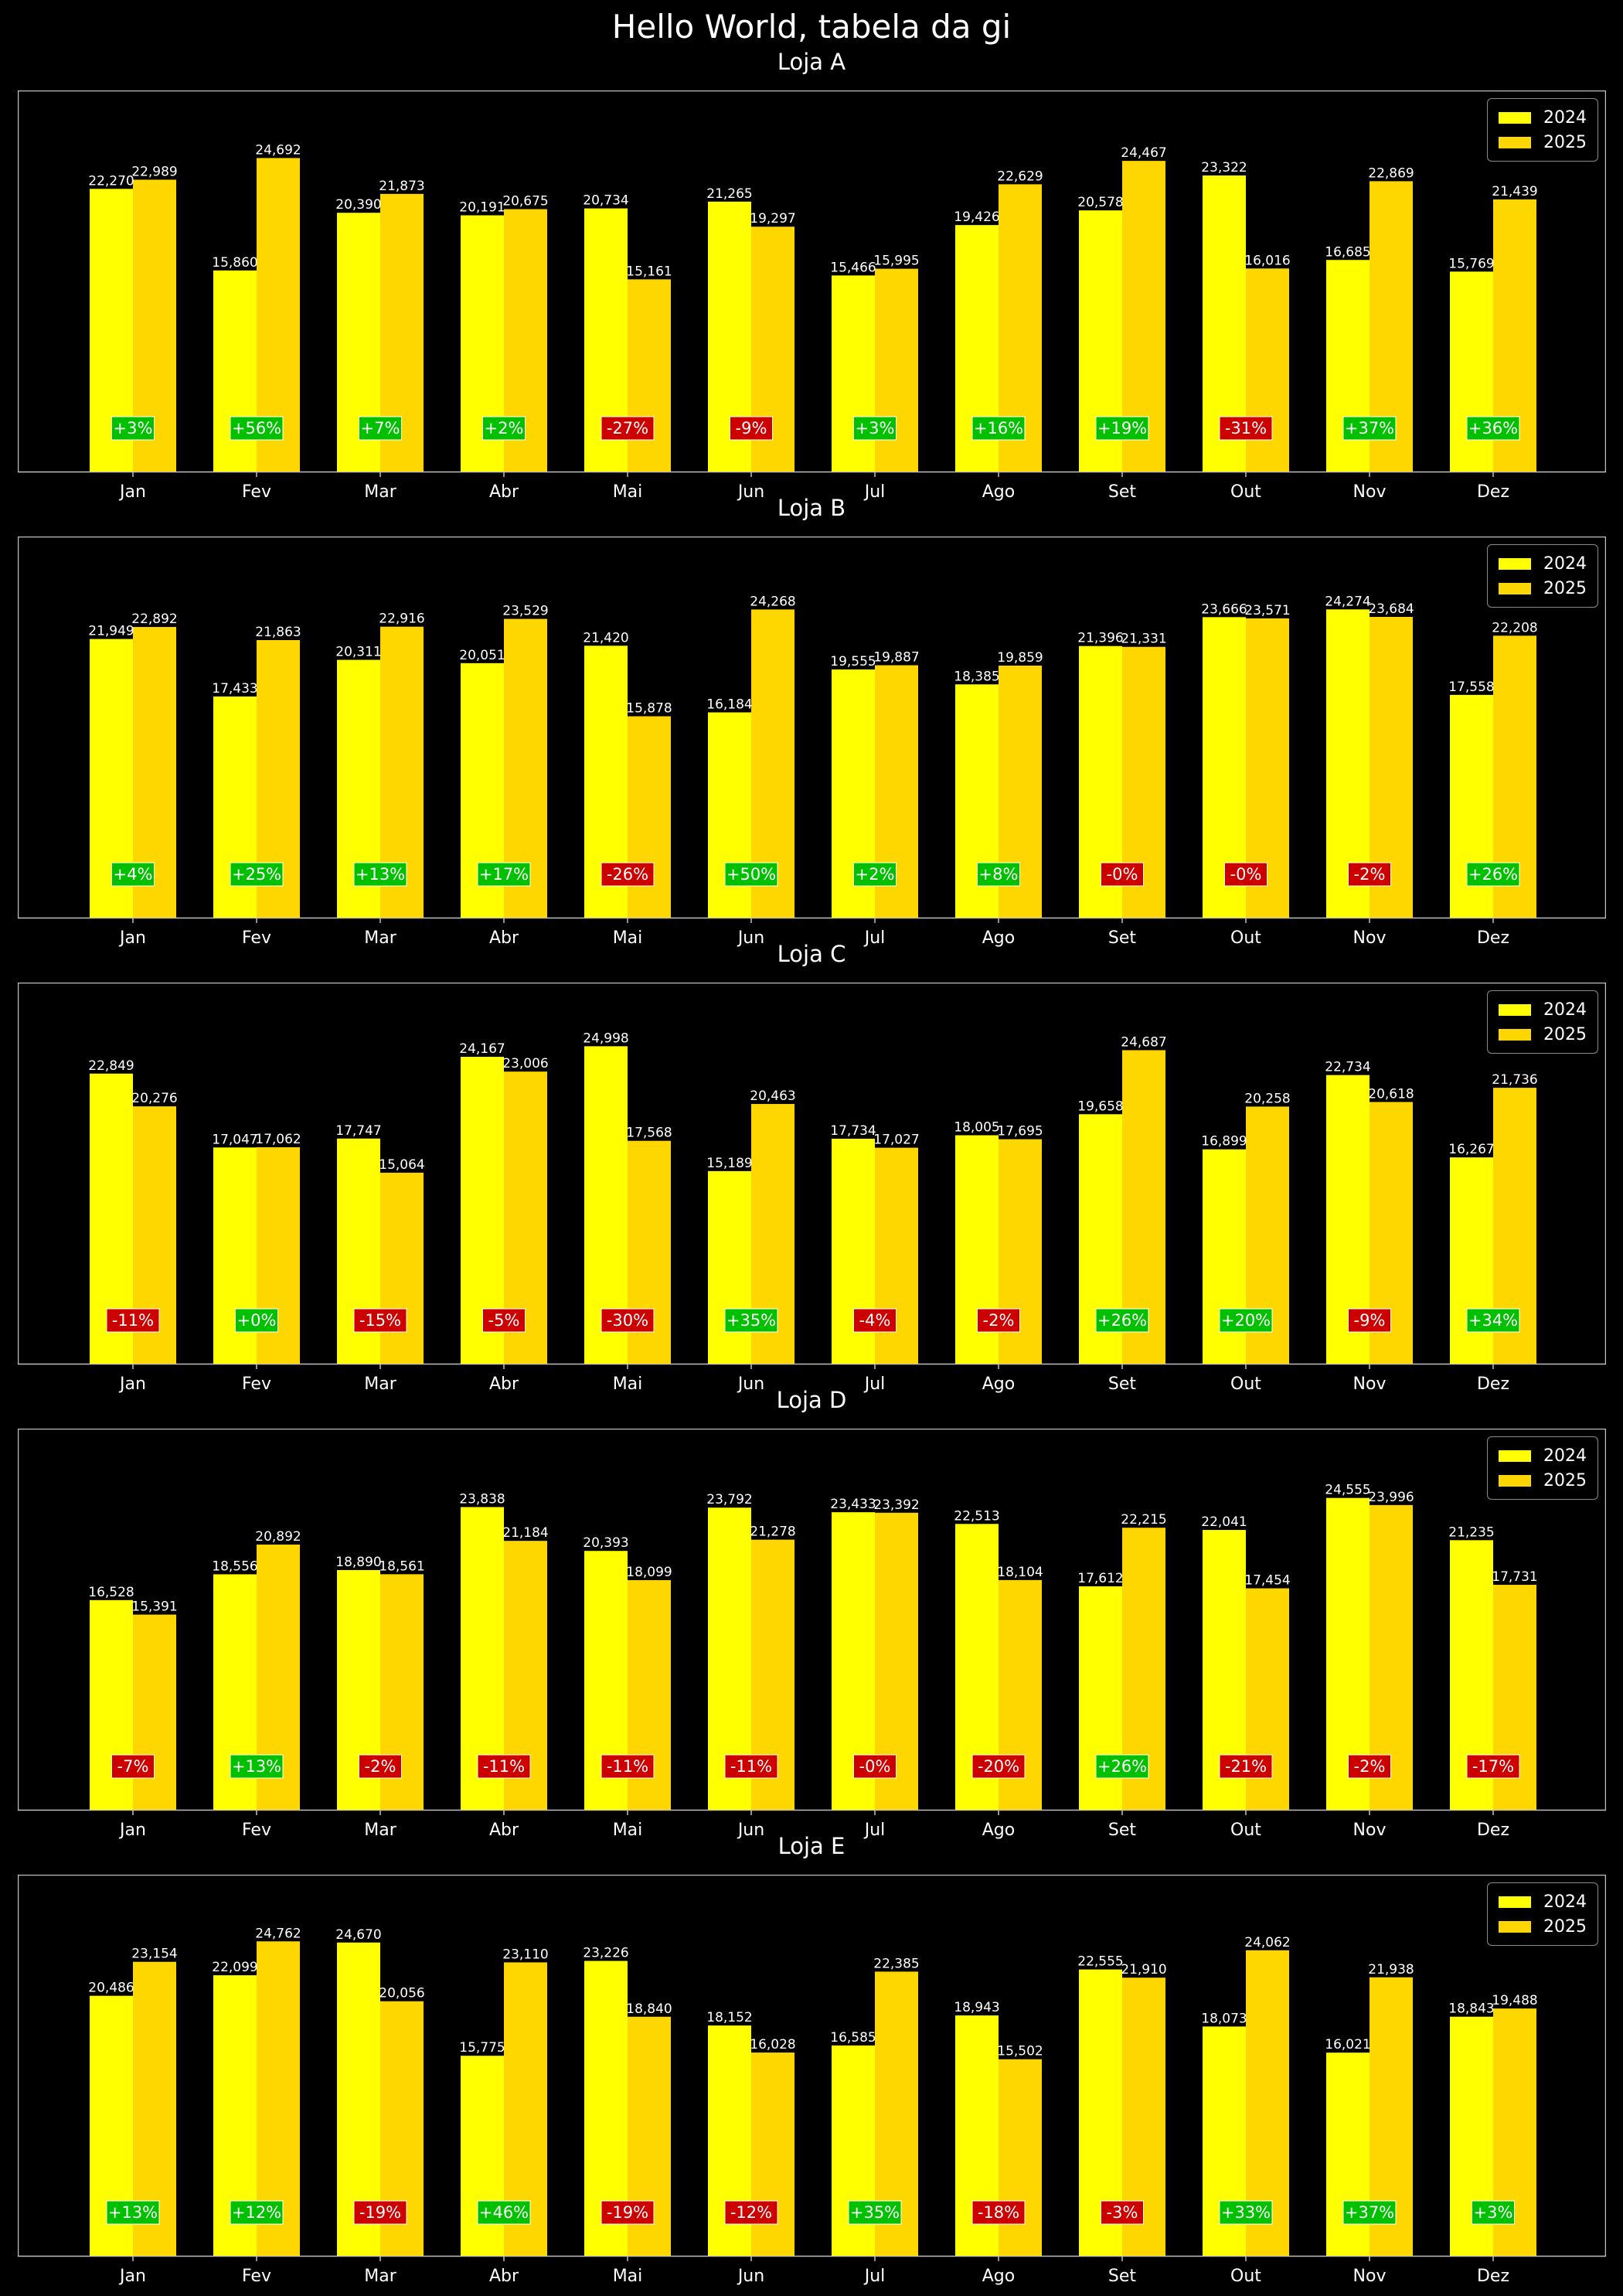 This screenshot has height=2296, width=1623. Describe the element at coordinates (1347, 2044) in the screenshot. I see `value-label-2024: 16,021` at that location.